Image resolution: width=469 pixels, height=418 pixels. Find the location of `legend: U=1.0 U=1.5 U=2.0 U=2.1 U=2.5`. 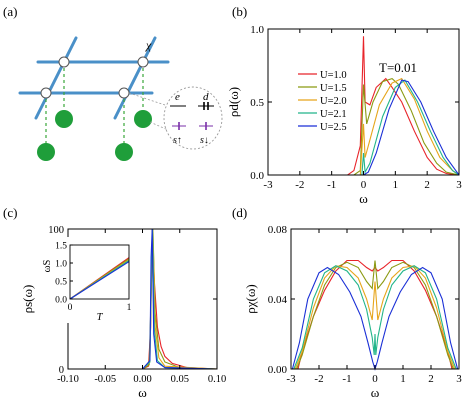

legend: U=1.0 U=1.5 U=2.0 U=2.1 U=2.5 is located at coordinates (322, 101).